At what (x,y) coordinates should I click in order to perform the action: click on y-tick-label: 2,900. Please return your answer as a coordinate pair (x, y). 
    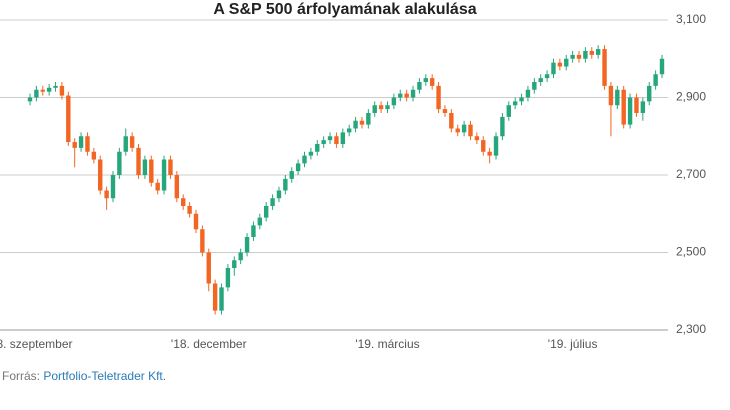
    Looking at the image, I should click on (691, 97).